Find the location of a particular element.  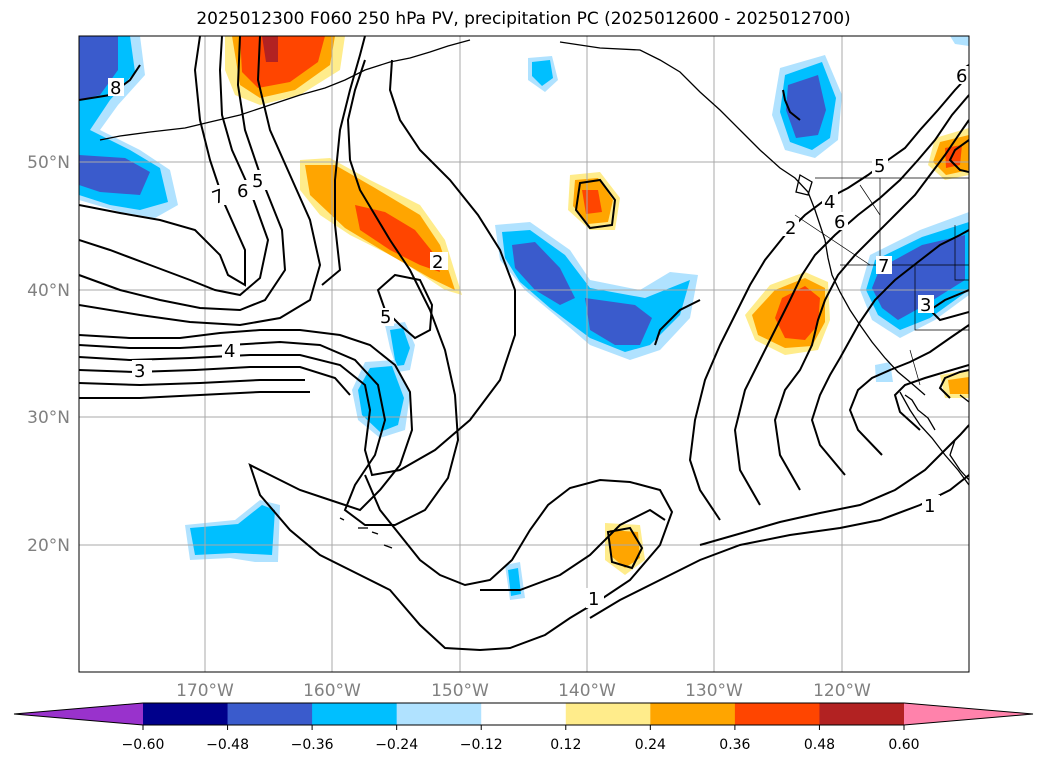

contour-label-east-1: 1 is located at coordinates (929, 506).